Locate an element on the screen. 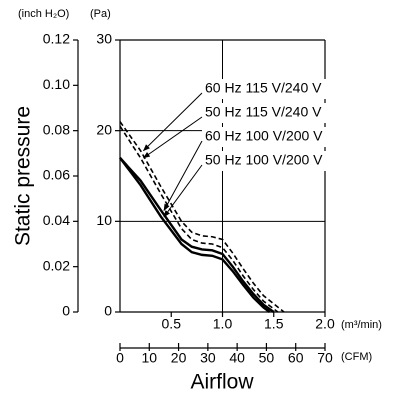 Image resolution: width=416 pixels, height=411 pixels. y-axis-title: Static pressure is located at coordinates (23, 176).